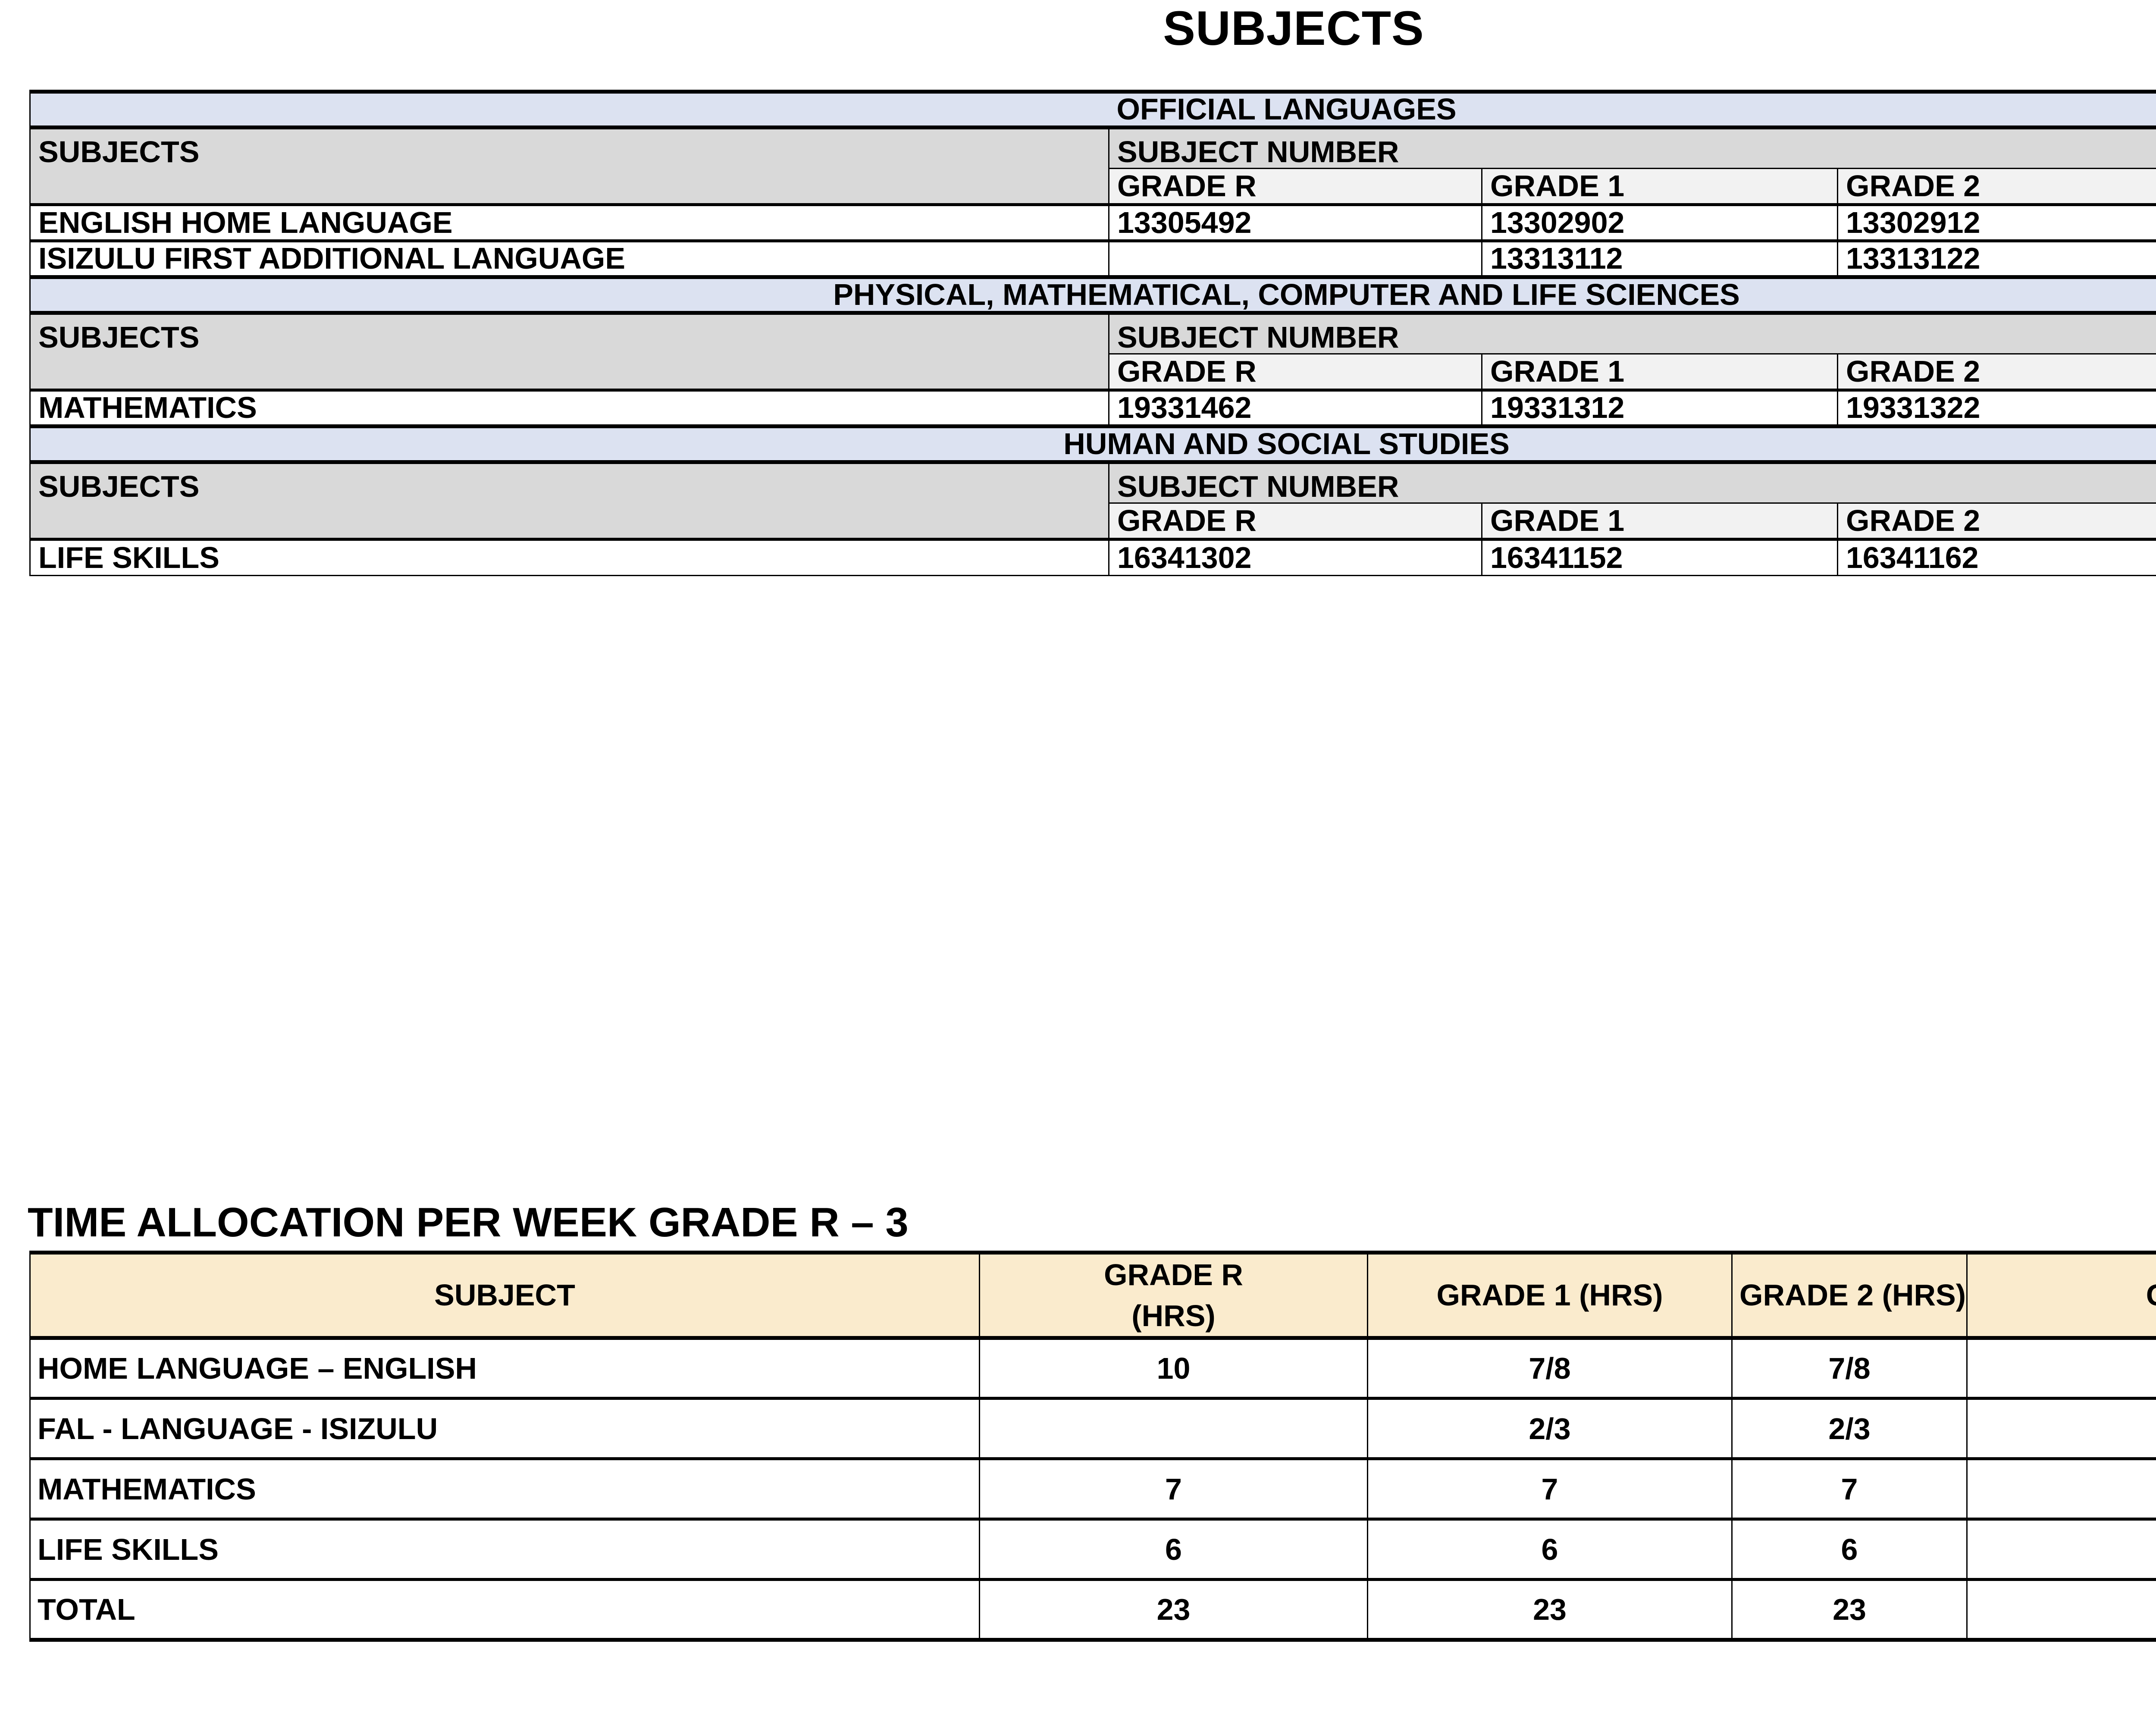 This screenshot has height=1725, width=2156. Describe the element at coordinates (1295, 222) in the screenshot. I see `subject-number-grade-r: 13305492` at that location.